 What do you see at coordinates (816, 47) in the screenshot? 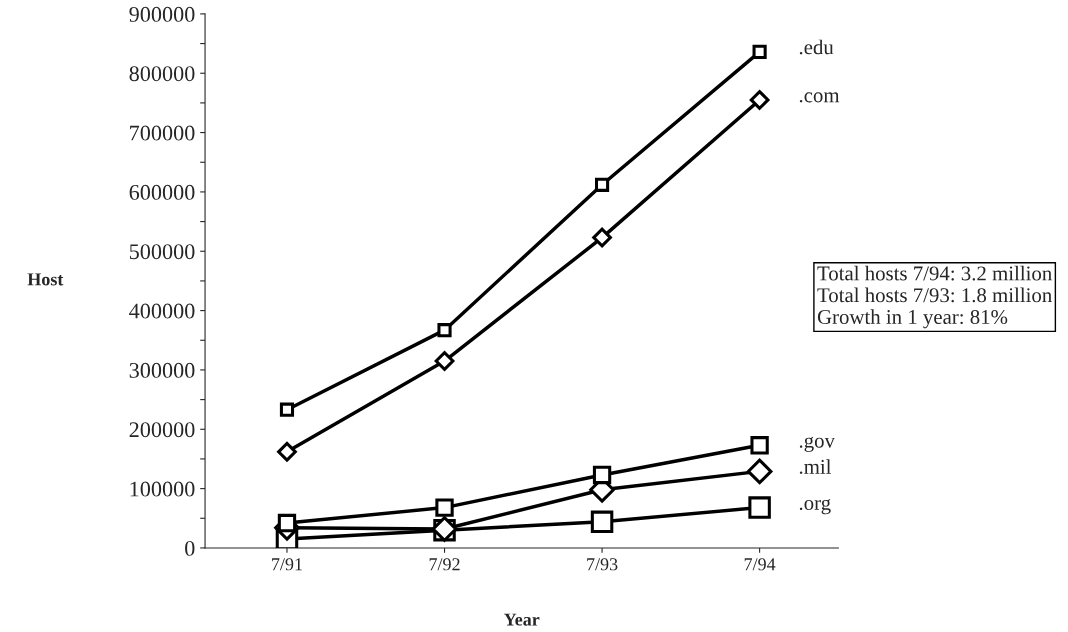
I see `series-label: .edu` at bounding box center [816, 47].